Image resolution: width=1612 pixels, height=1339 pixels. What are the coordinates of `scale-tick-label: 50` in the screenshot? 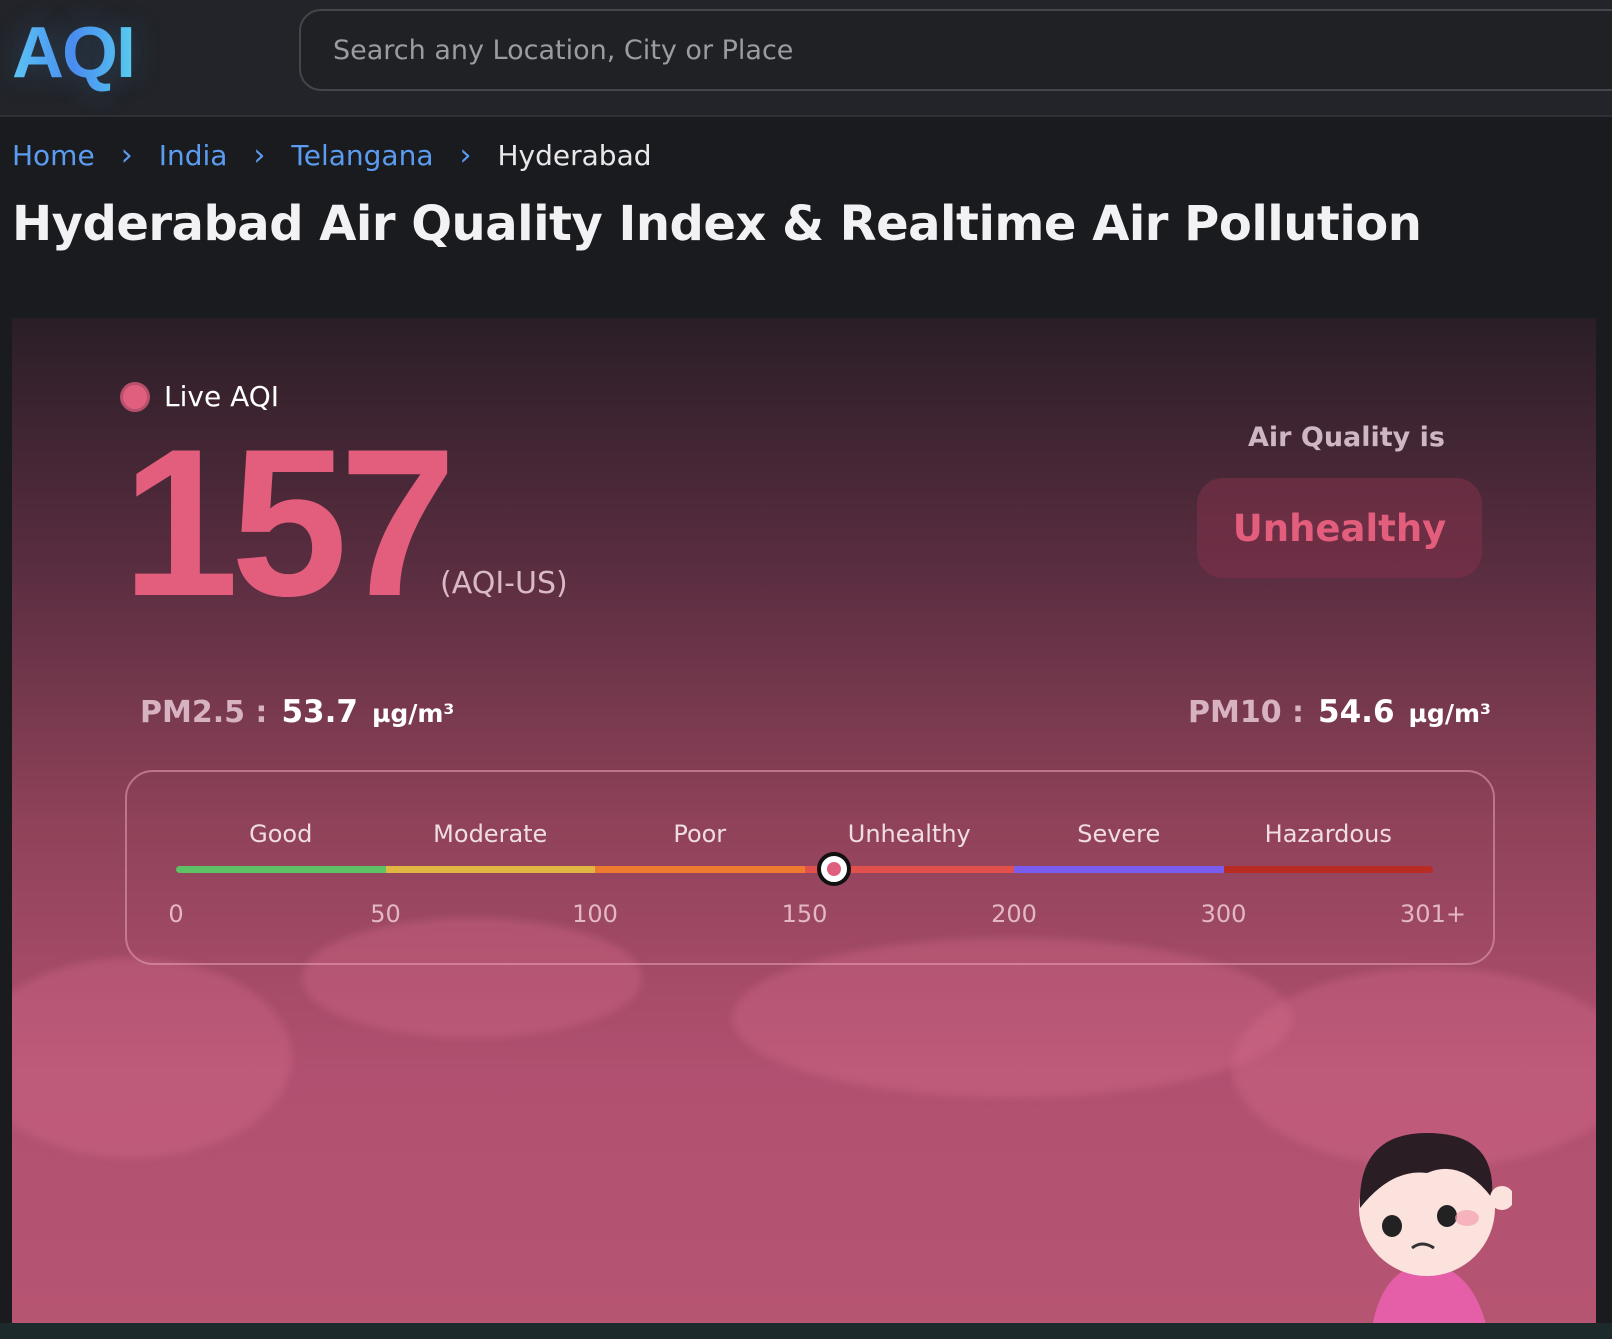 It's located at (385, 914).